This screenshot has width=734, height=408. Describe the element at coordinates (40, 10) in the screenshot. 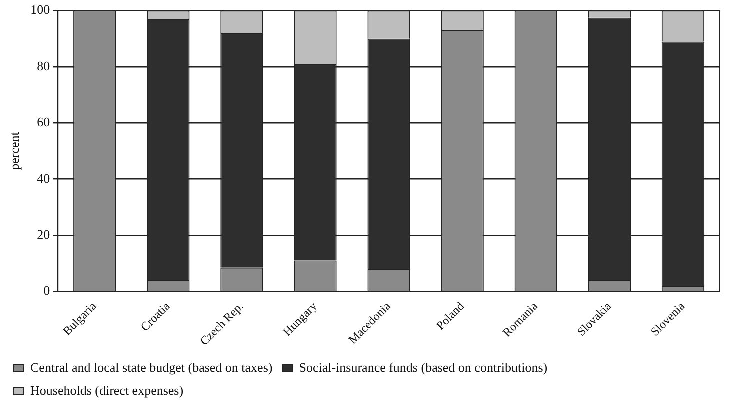

I see `y-tick-label: 100` at that location.